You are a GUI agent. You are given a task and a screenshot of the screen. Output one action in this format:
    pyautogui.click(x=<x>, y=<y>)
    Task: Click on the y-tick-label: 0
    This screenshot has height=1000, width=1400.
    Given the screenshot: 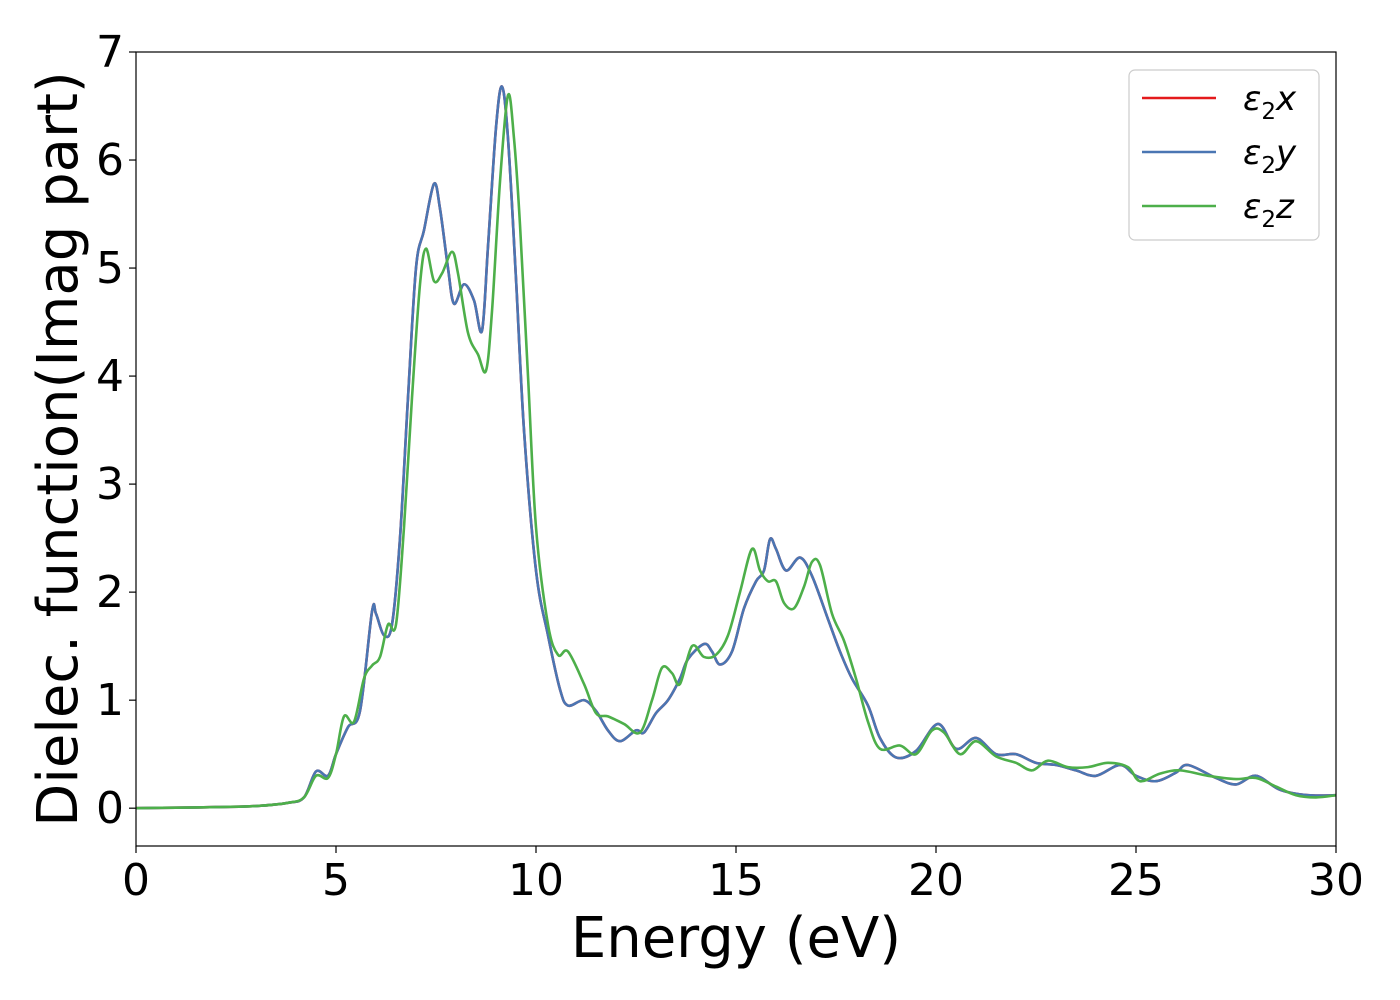 What is the action you would take?
    pyautogui.click(x=110, y=808)
    